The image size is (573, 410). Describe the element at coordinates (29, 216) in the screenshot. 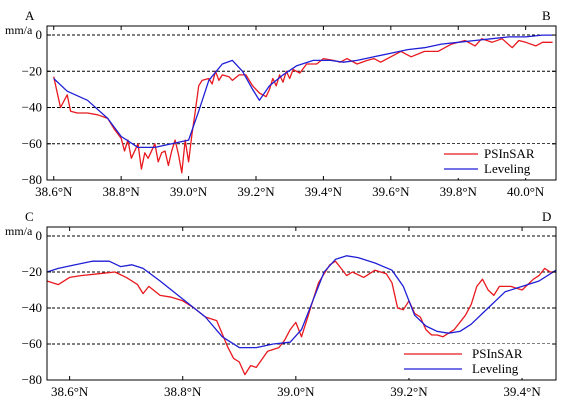

I see `corner-label-left: C` at that location.